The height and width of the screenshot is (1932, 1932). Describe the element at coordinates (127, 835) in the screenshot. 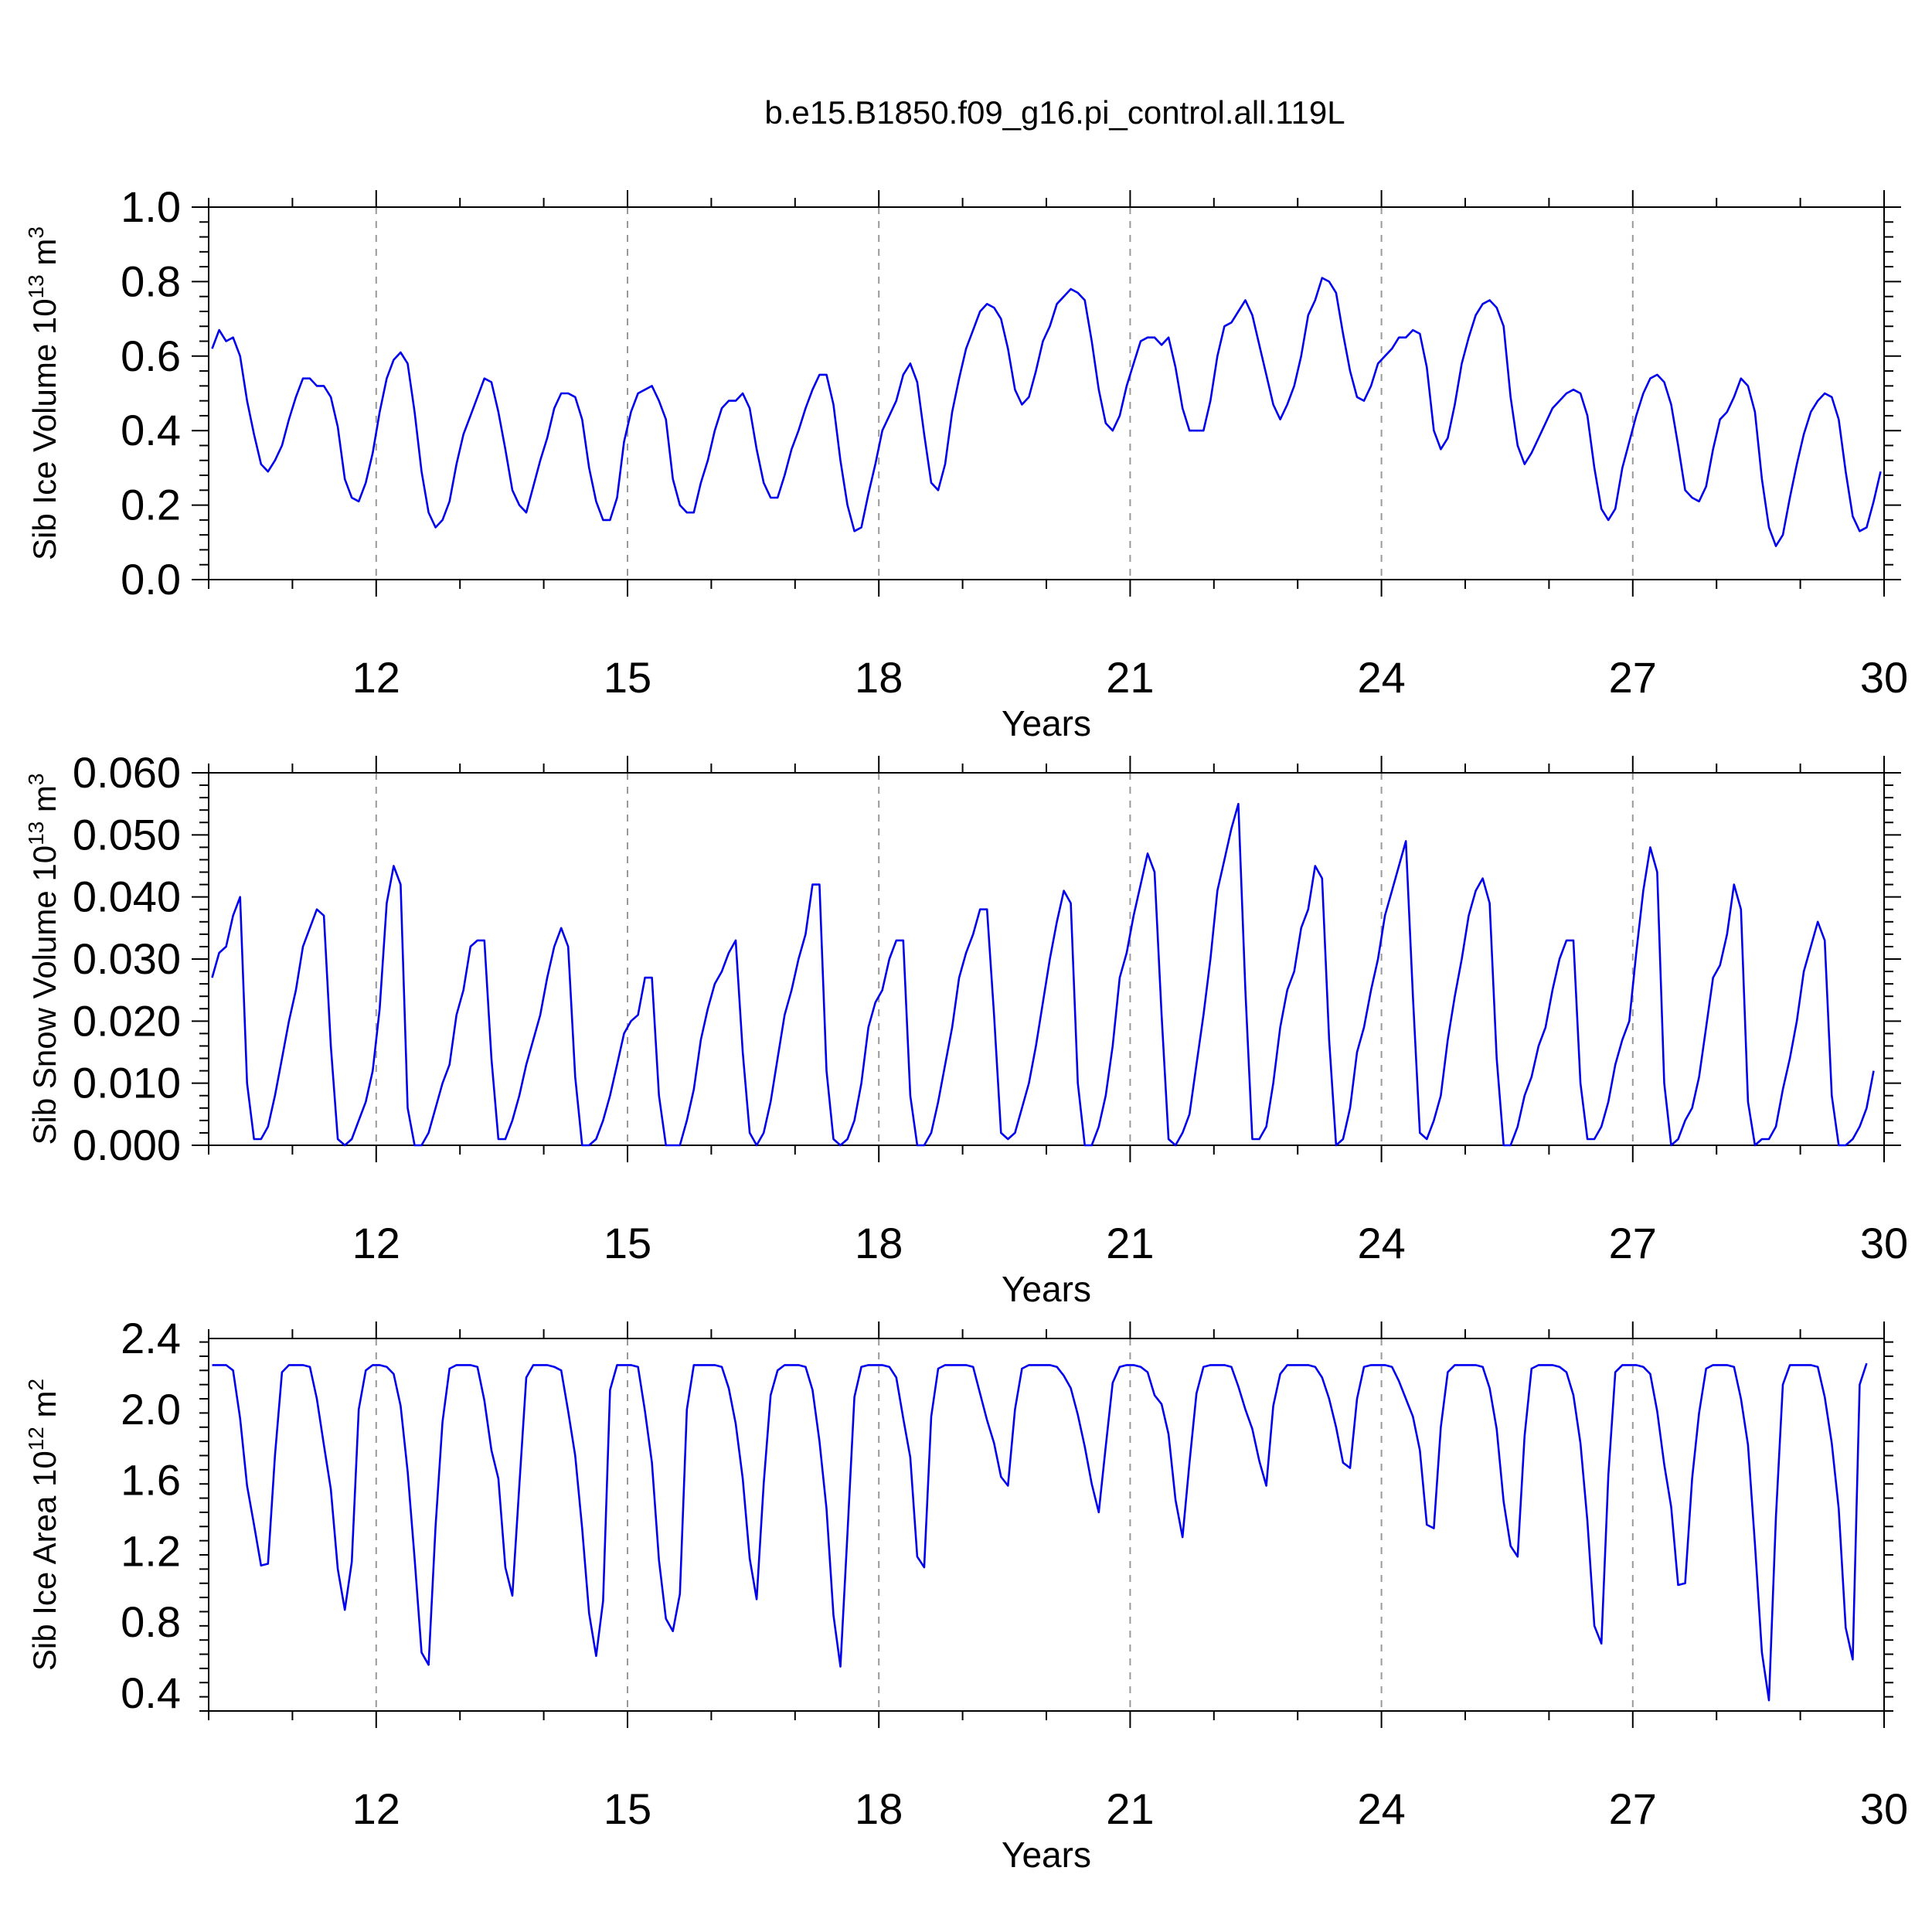

I see `y-tick-label: 0.050` at that location.